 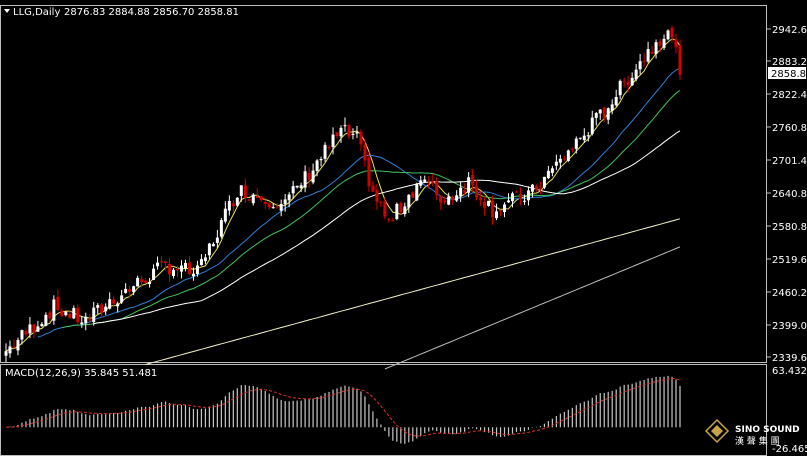 I want to click on macd-histogram, so click(x=345, y=409).